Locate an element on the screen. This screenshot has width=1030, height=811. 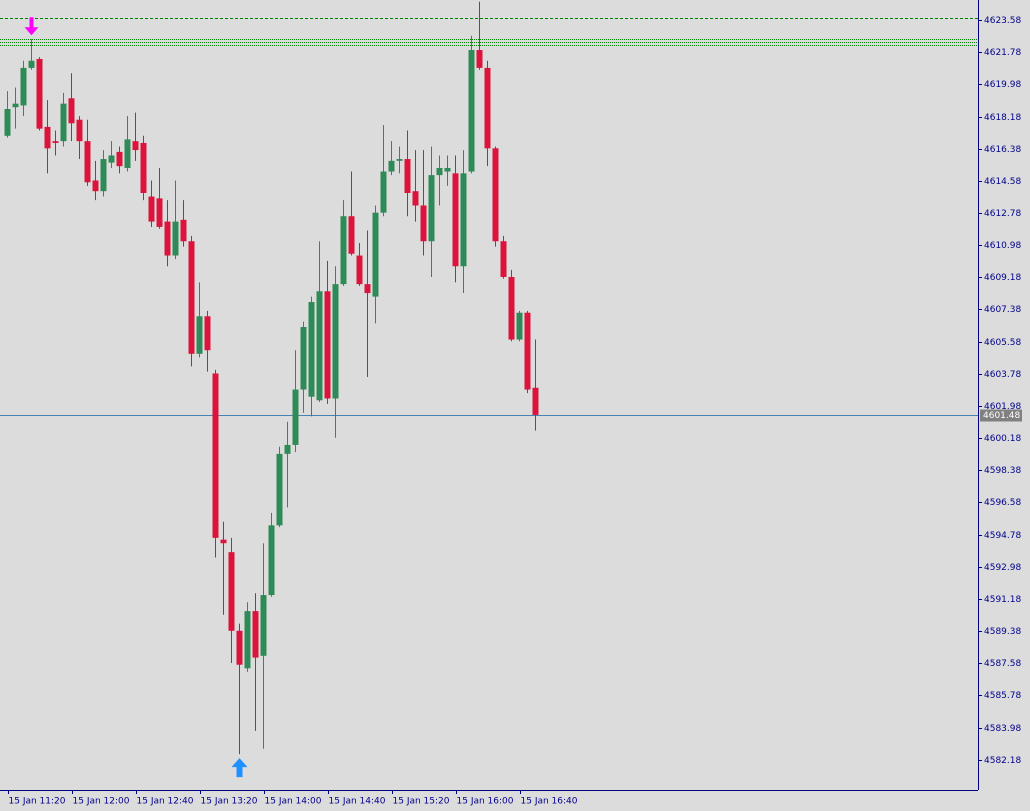
y-tick-label: 4592.98 is located at coordinates (1002, 568).